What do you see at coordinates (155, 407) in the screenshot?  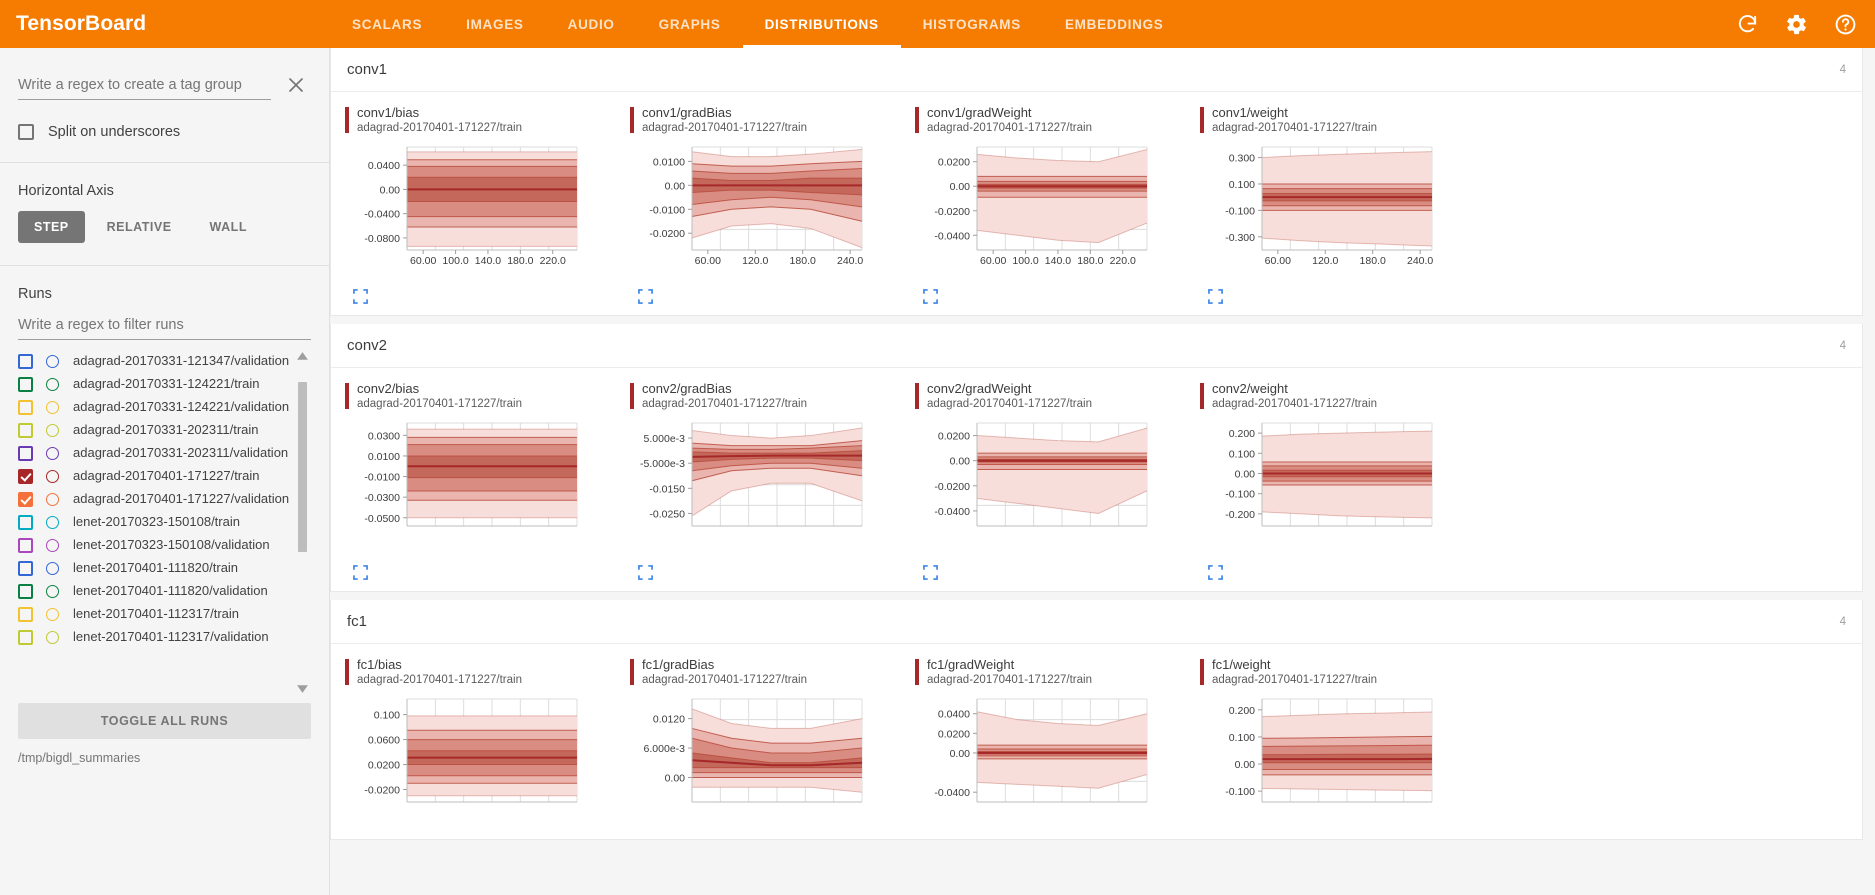 I see `run-item: adagrad-20170331-124221/validation` at bounding box center [155, 407].